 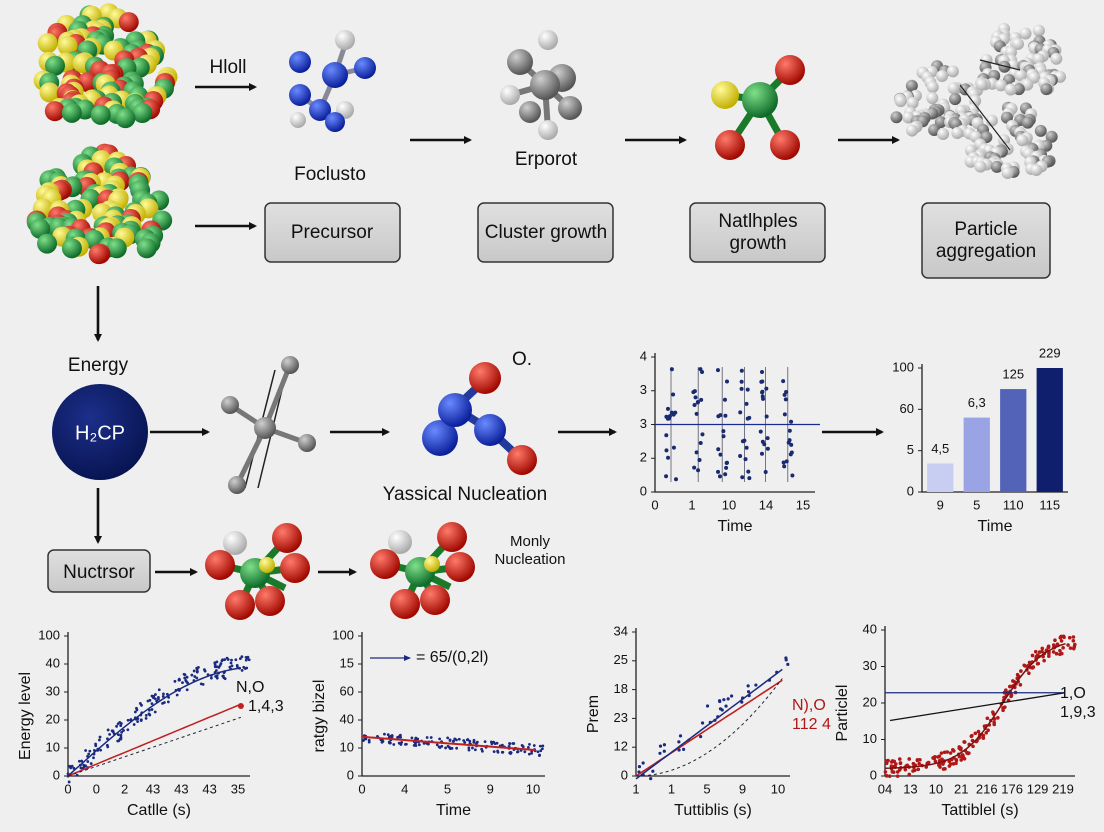 I want to click on value-label: 125, so click(x=1013, y=374).